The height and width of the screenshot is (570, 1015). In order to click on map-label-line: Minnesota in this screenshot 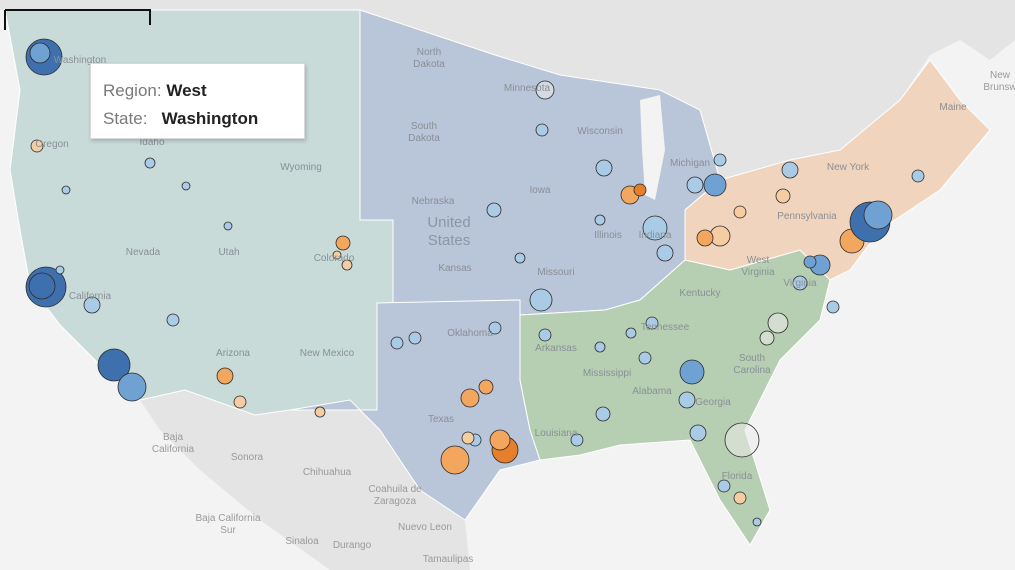, I will do `click(527, 88)`.